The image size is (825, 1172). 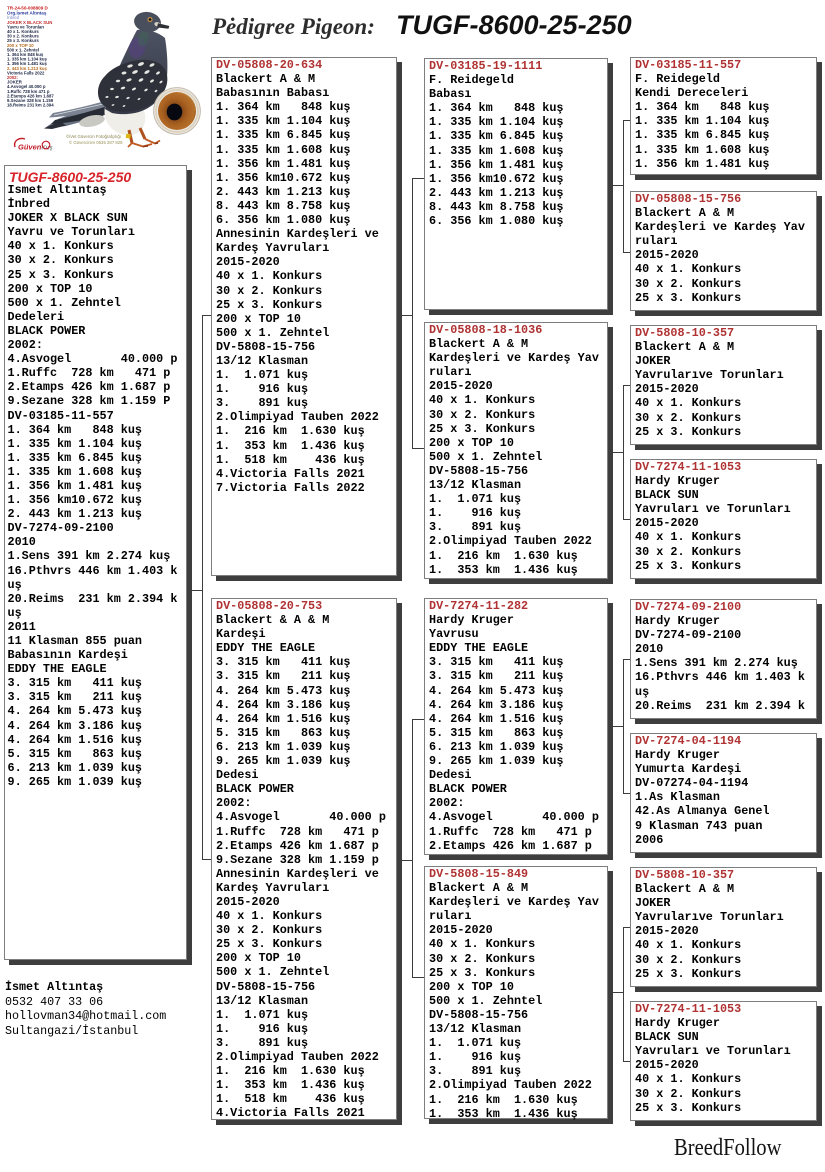 What do you see at coordinates (35, 147) in the screenshot?
I see `svg-text: GüvenKuş` at bounding box center [35, 147].